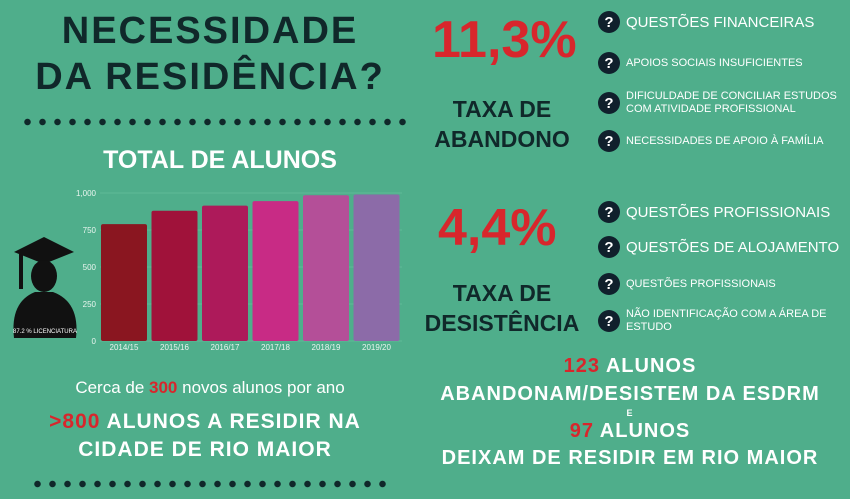 The height and width of the screenshot is (499, 850). Describe the element at coordinates (225, 273) in the screenshot. I see `bar-2016/17` at that location.